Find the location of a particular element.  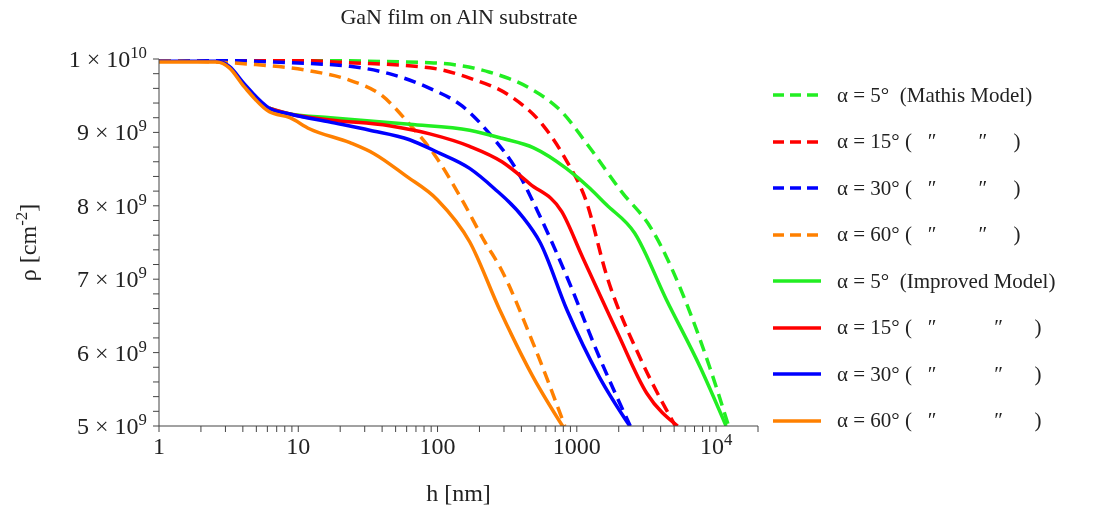

x-tick-label: 10 is located at coordinates (298, 446).